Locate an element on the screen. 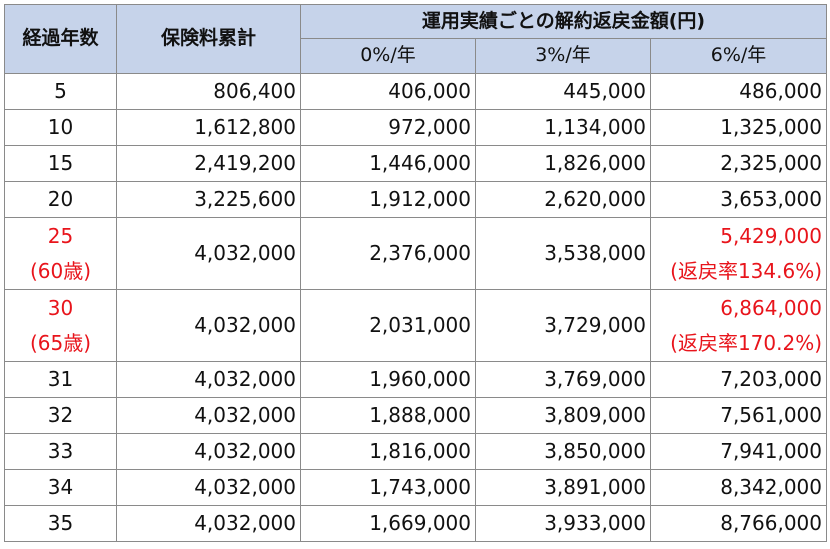 The height and width of the screenshot is (549, 830). cell-refund-3: 1,826,000 is located at coordinates (563, 163).